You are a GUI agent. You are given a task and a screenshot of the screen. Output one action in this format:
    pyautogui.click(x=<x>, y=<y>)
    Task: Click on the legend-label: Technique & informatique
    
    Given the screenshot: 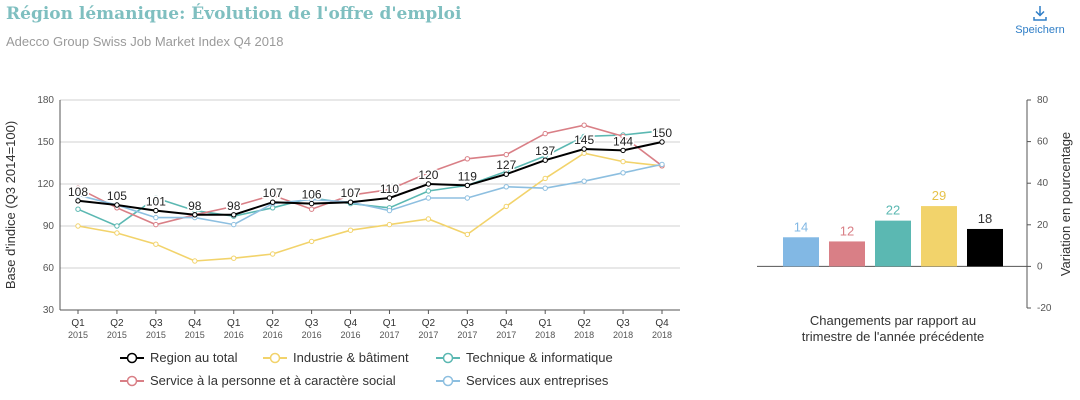 What is the action you would take?
    pyautogui.click(x=539, y=357)
    